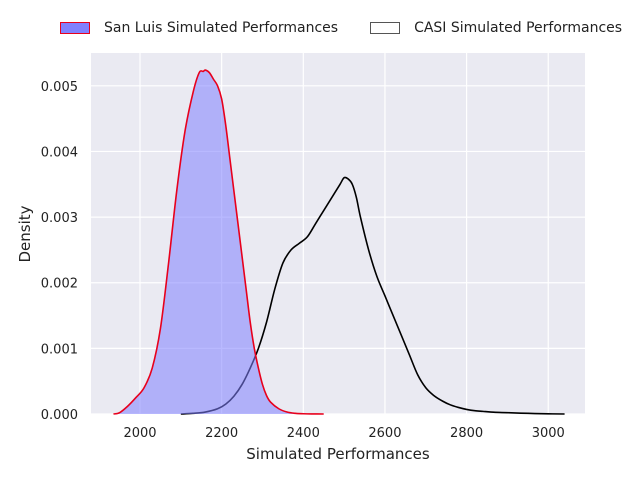 Image resolution: width=640 pixels, height=480 pixels. Describe the element at coordinates (59, 152) in the screenshot. I see `y-tick-label-4: 0.004` at that location.